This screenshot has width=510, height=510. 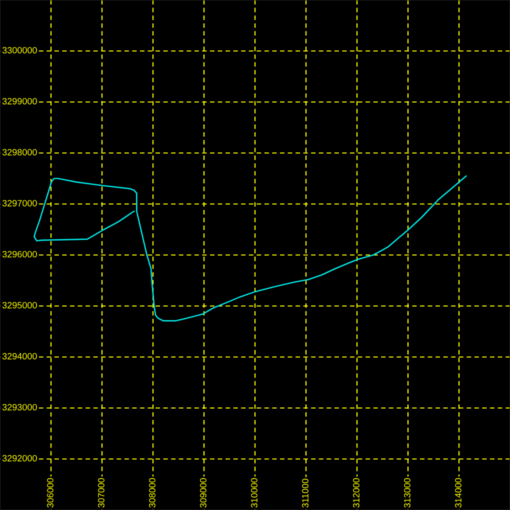 I want to click on y-tick-label: 3293000, so click(x=19, y=407).